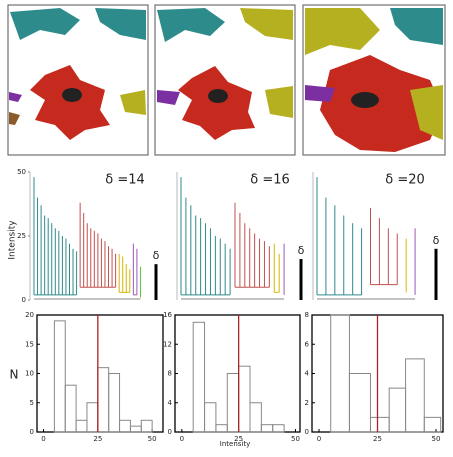 This screenshot has width=453, height=457. I want to click on y-tick-label: 5, so click(32, 403).